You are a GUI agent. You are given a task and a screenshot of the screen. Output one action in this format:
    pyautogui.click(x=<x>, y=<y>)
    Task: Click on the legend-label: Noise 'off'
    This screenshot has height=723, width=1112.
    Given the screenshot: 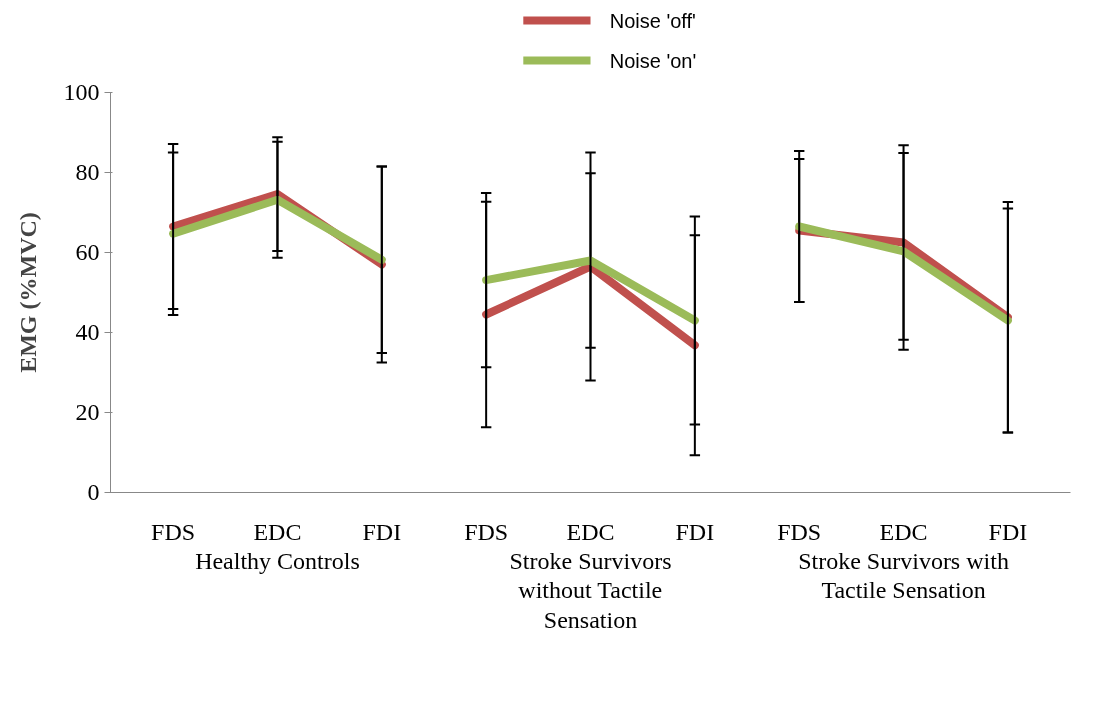 What is the action you would take?
    pyautogui.click(x=652, y=20)
    